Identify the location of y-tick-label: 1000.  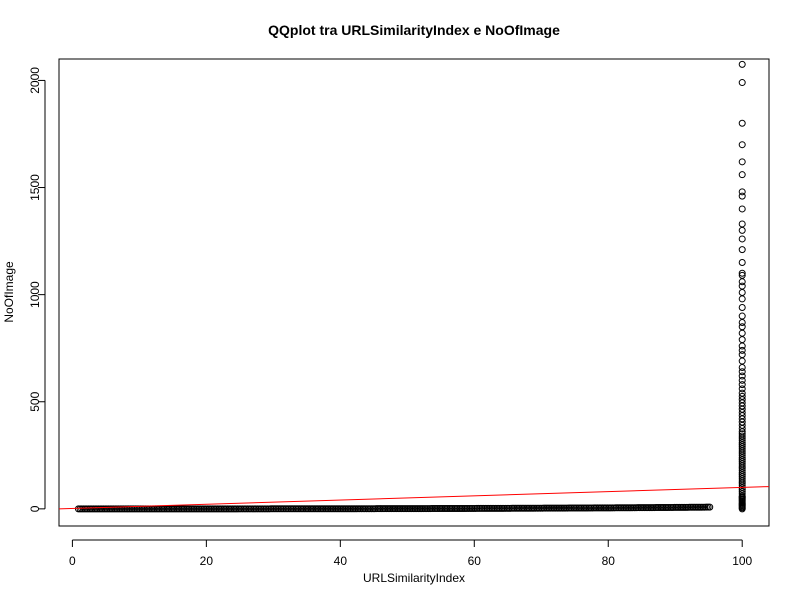
(35, 294).